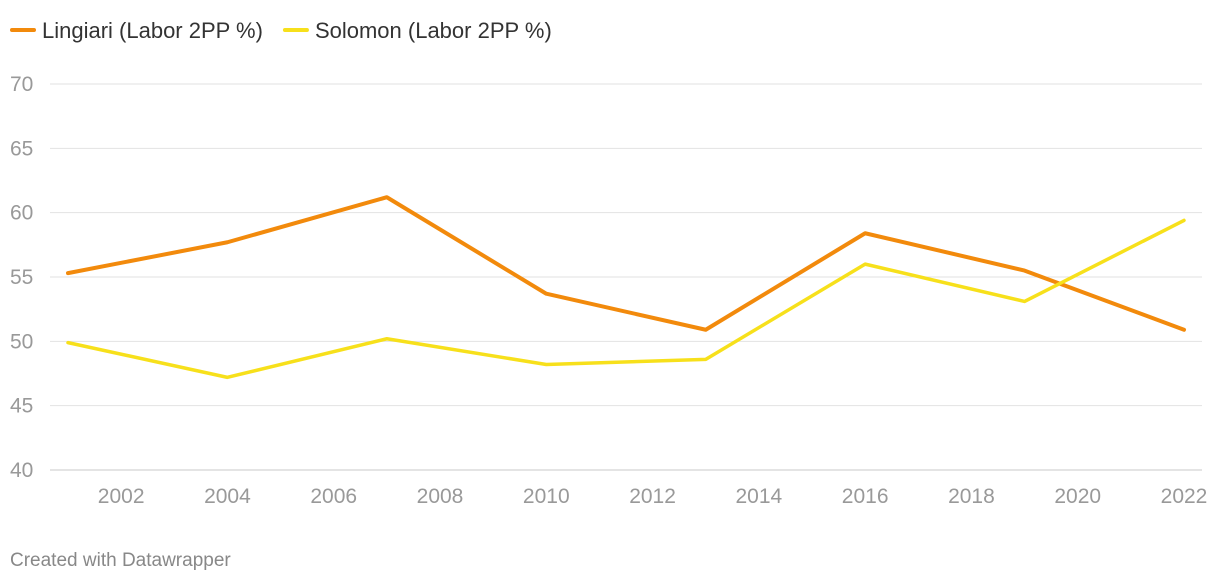  I want to click on y-tick-label: 40, so click(21, 470).